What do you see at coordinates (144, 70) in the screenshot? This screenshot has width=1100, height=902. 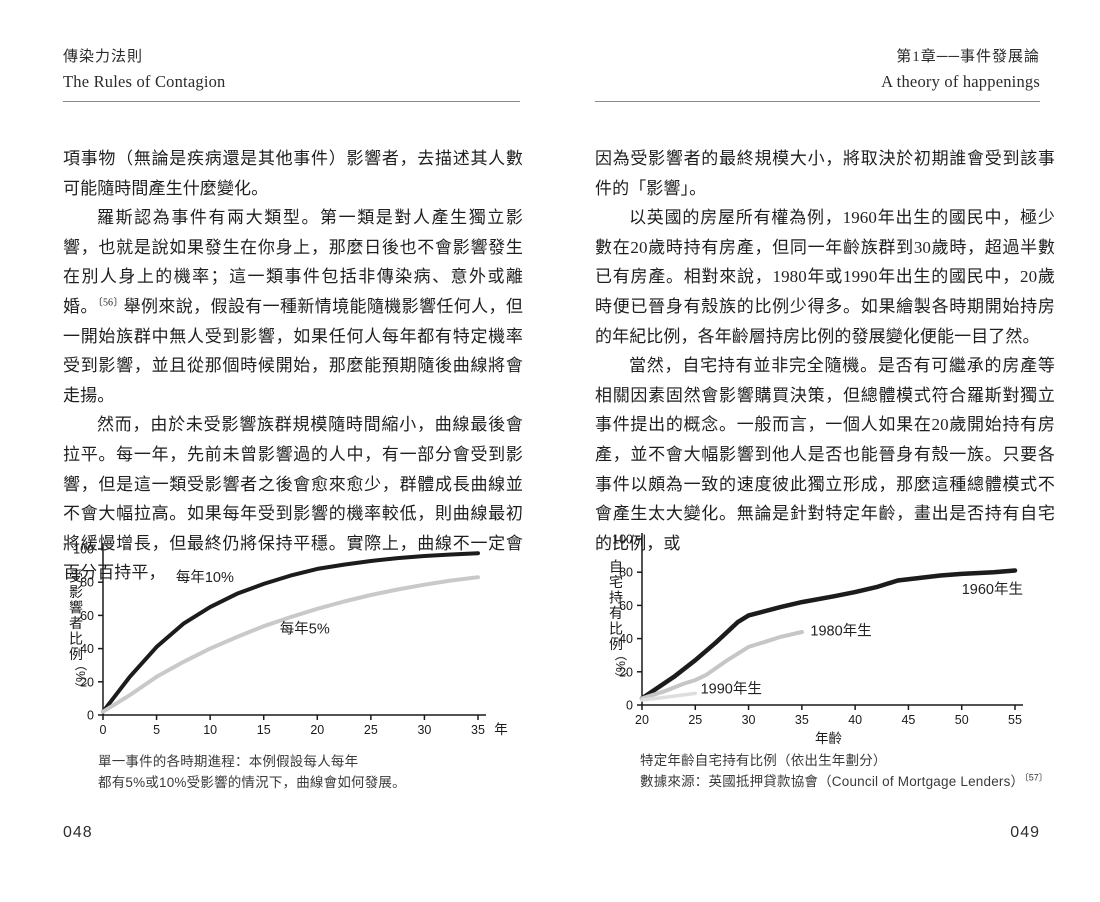 I see `header-left: 傳染力法則 The Rules of Contagion` at bounding box center [144, 70].